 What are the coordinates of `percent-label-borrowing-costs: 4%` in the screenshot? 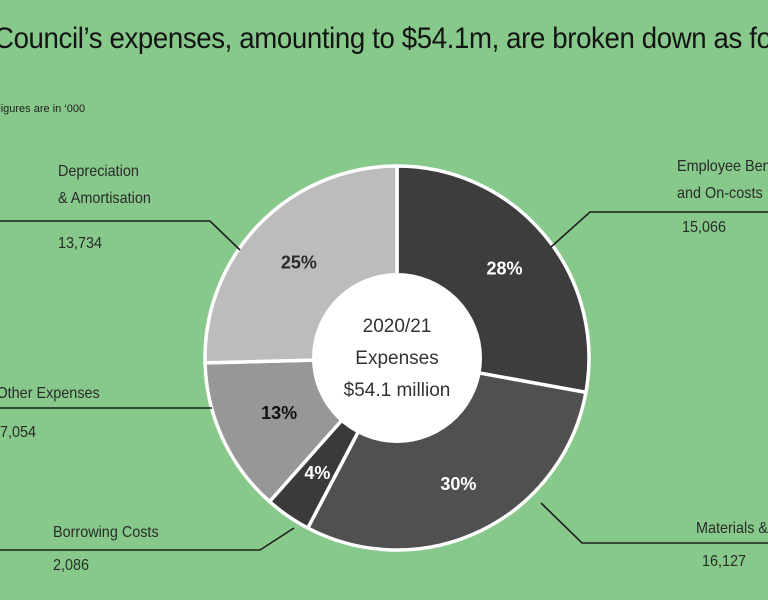 It's located at (317, 473).